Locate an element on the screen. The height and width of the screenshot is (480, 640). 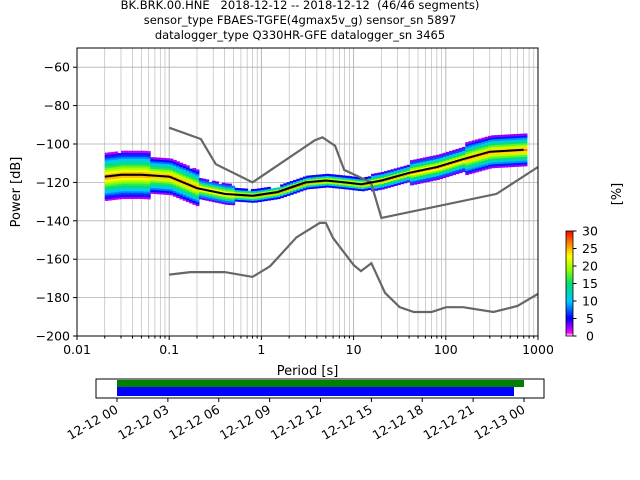
coverage-tick-label: 12-13 00 is located at coordinates (499, 422).